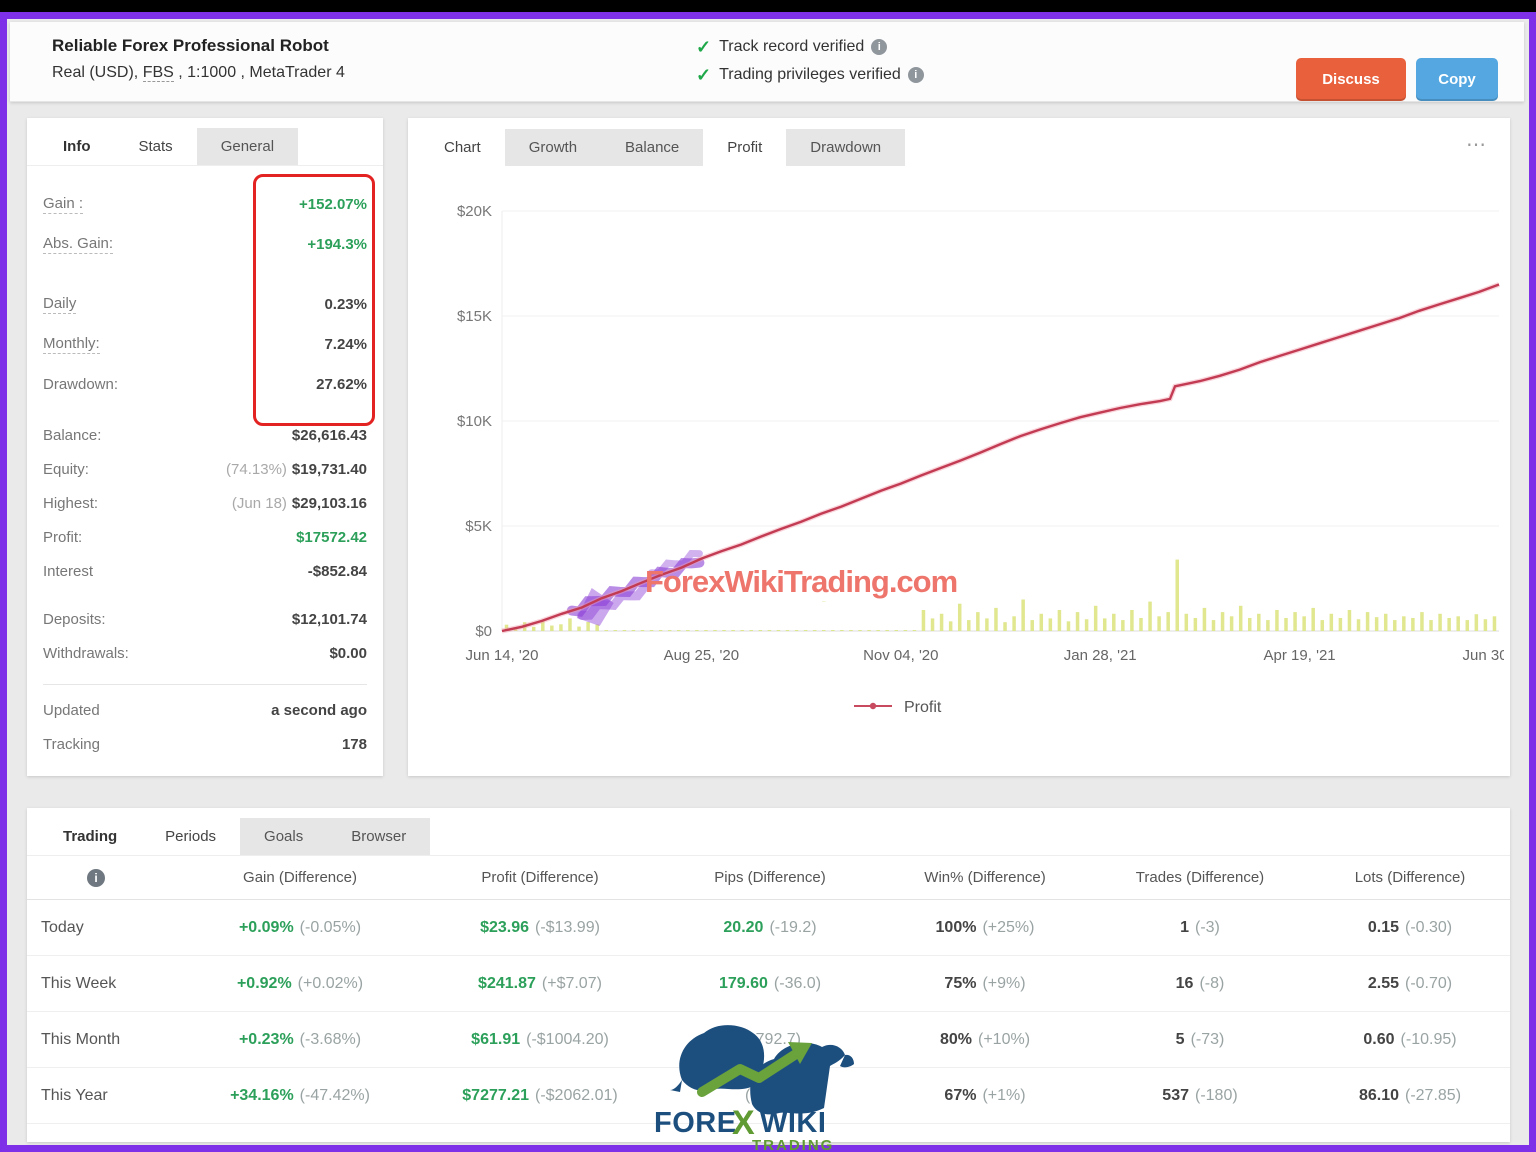  What do you see at coordinates (266, 927) in the screenshot?
I see `cell-value: +0.09%` at bounding box center [266, 927].